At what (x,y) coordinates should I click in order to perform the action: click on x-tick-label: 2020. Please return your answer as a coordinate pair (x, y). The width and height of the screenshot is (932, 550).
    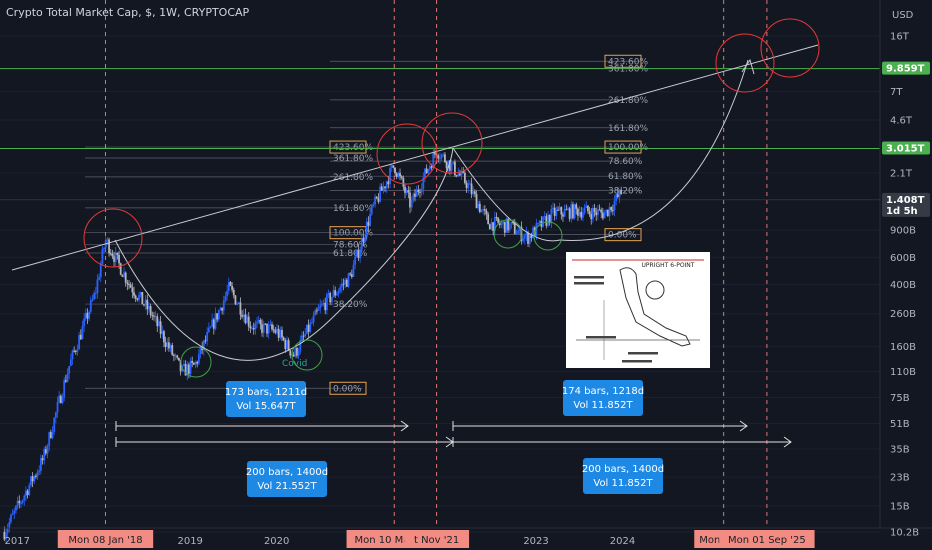
    Looking at the image, I should click on (276, 541).